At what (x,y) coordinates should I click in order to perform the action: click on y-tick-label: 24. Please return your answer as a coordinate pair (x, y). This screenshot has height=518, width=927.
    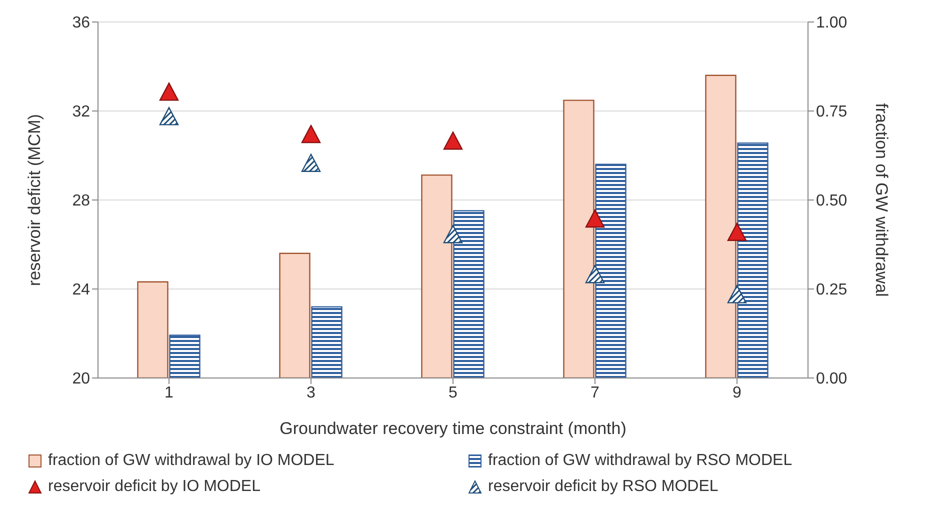
    Looking at the image, I should click on (81, 290).